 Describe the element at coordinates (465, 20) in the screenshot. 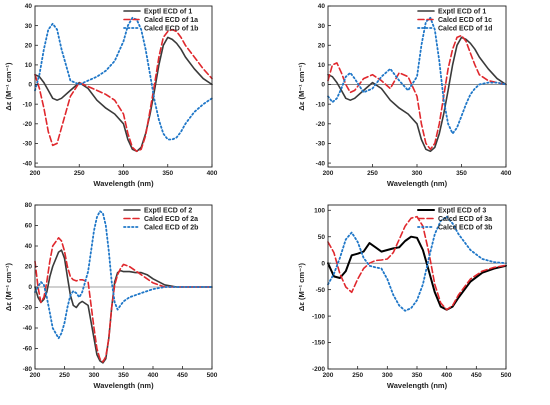

I see `legend-label: Calcd ECD of 1c` at that location.